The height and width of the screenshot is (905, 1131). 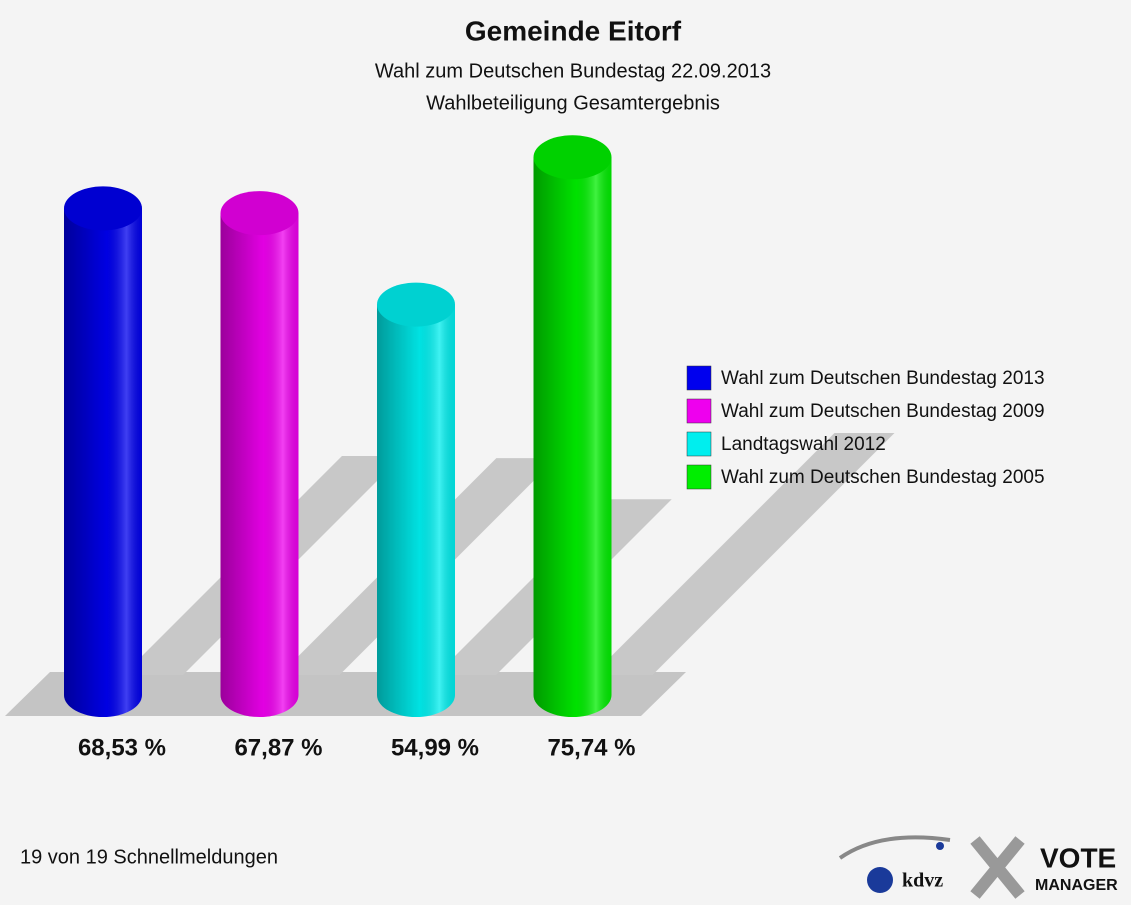 I want to click on logo: kdvz VOTE MANAGER, so click(x=978, y=867).